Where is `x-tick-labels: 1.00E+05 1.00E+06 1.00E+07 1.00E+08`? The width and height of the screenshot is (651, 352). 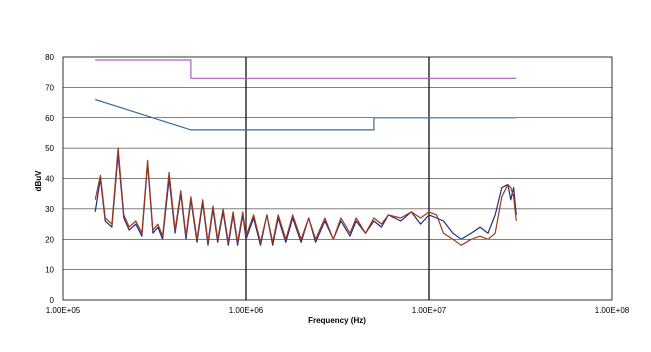
x-tick-labels: 1.00E+05 1.00E+06 1.00E+07 1.00E+08 is located at coordinates (338, 310).